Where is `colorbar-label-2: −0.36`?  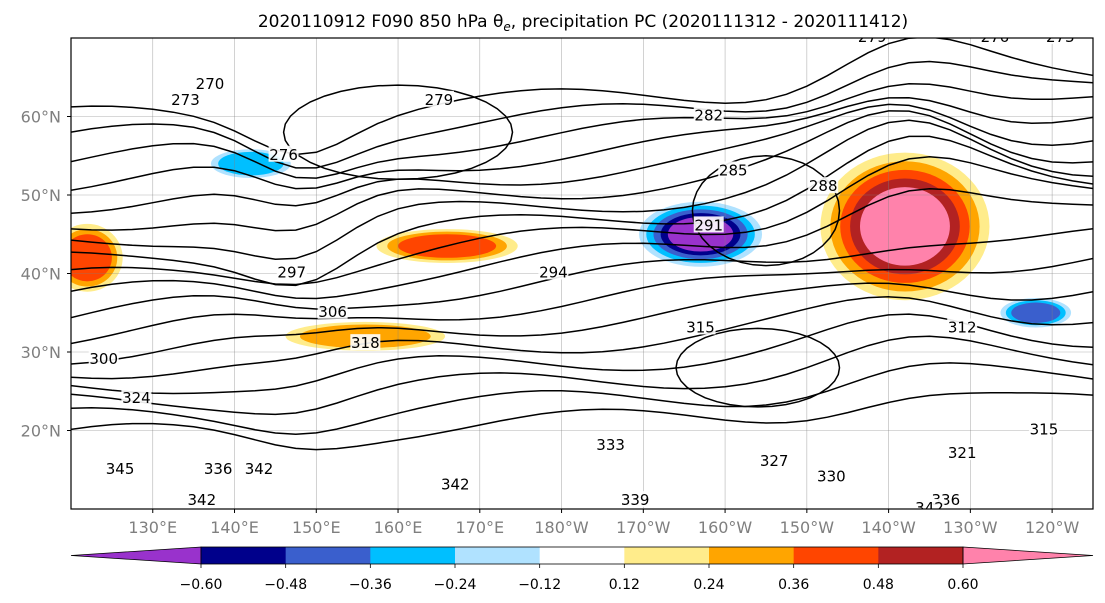
colorbar-label-2: −0.36 is located at coordinates (370, 585).